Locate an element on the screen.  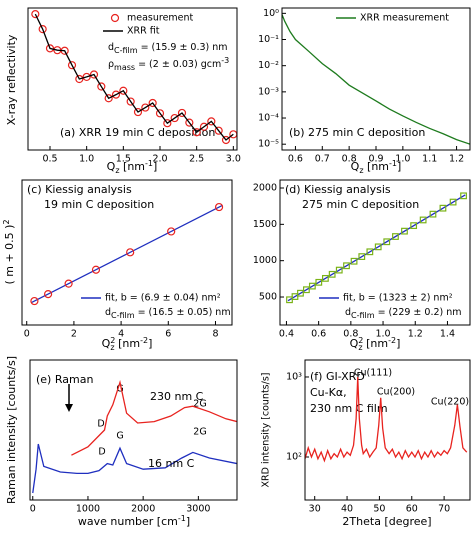
x-tick-label: 0.8 is located at coordinates (350, 334).